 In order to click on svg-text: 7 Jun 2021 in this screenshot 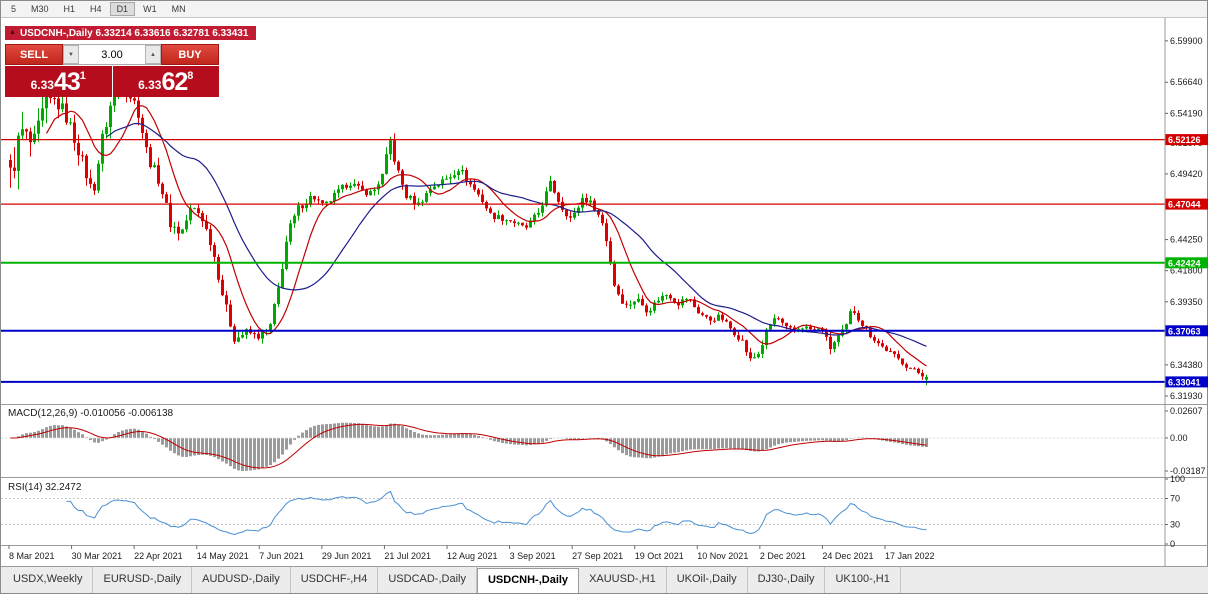, I will do `click(281, 556)`.